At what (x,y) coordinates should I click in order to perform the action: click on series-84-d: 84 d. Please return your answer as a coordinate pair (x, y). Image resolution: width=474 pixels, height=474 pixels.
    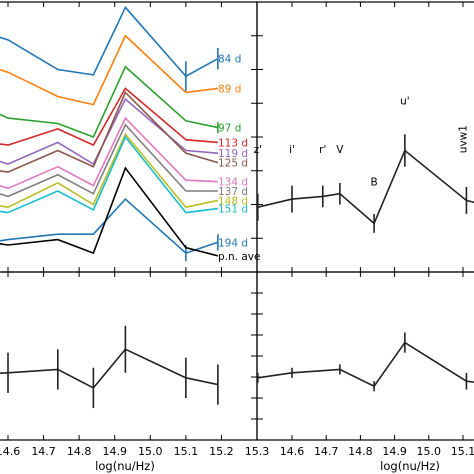
    Looking at the image, I should click on (120, 48).